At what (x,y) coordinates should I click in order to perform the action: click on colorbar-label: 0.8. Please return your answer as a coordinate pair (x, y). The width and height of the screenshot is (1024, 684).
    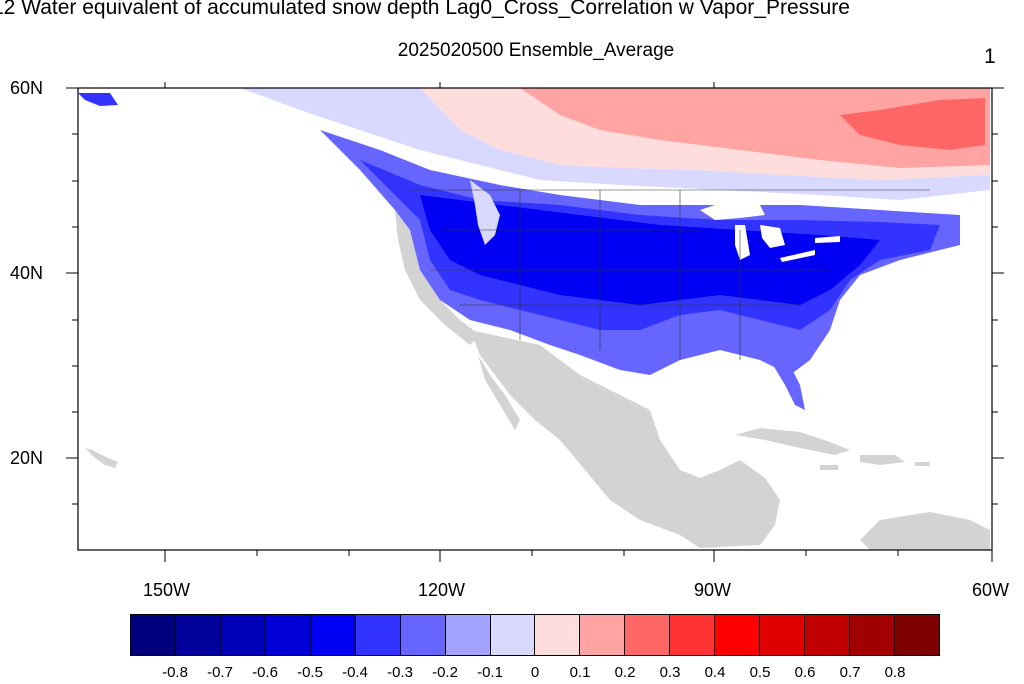
    Looking at the image, I should click on (895, 672).